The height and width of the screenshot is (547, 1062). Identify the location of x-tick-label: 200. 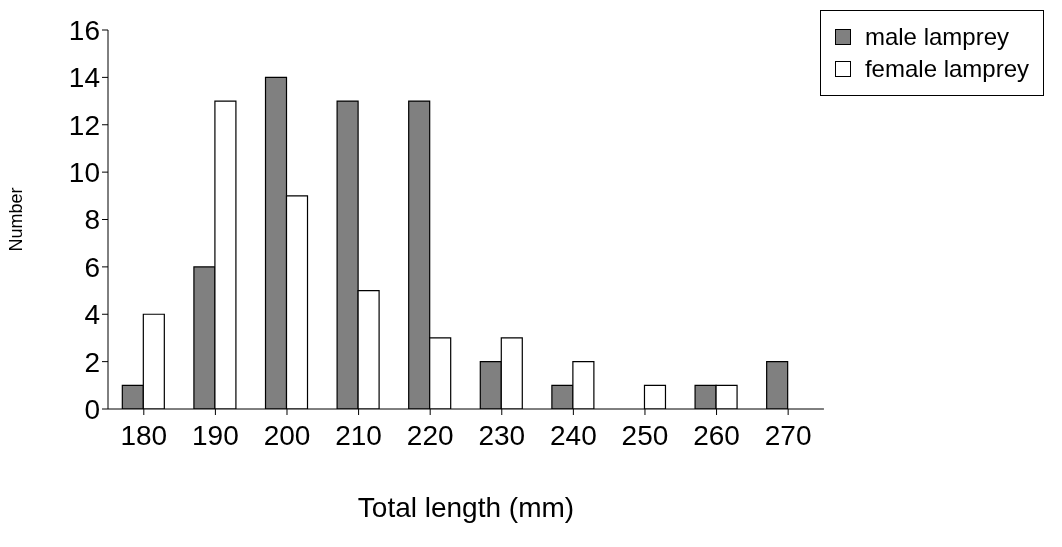
(287, 435).